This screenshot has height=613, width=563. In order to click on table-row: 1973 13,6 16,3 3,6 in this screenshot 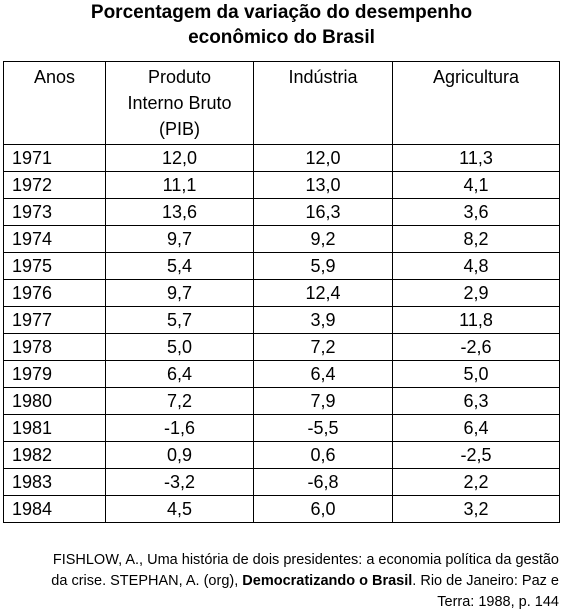, I will do `click(281, 212)`.